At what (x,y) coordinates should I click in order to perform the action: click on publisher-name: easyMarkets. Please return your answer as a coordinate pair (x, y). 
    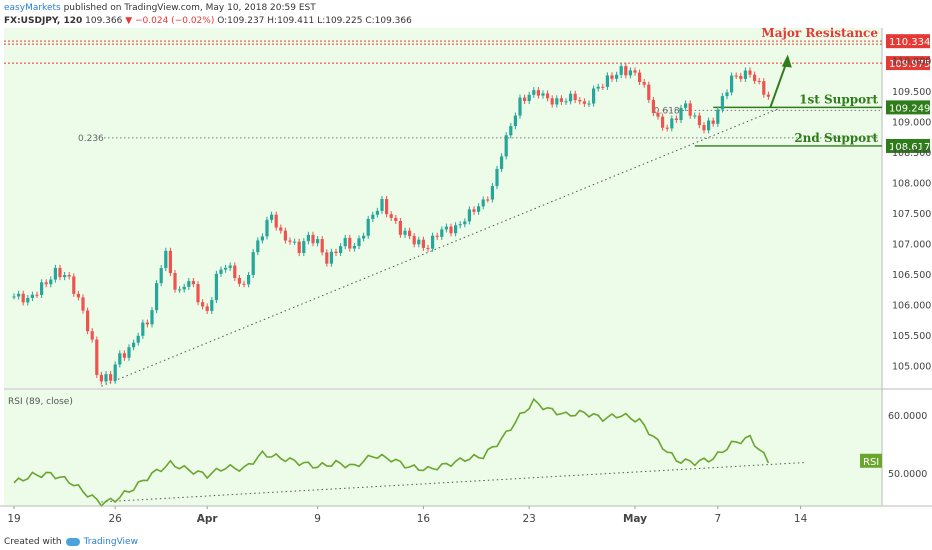
    Looking at the image, I should click on (32, 8).